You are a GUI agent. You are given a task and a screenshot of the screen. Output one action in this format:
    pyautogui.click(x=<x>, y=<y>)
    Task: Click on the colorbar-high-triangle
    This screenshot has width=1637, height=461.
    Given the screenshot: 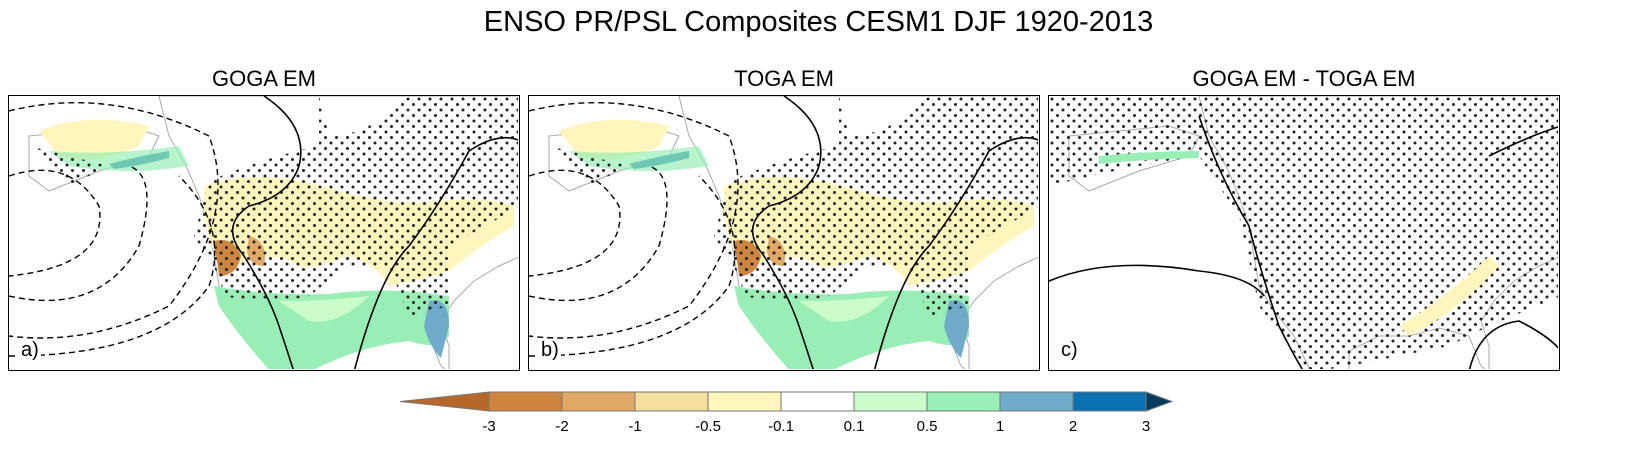 What is the action you would take?
    pyautogui.click(x=1159, y=401)
    